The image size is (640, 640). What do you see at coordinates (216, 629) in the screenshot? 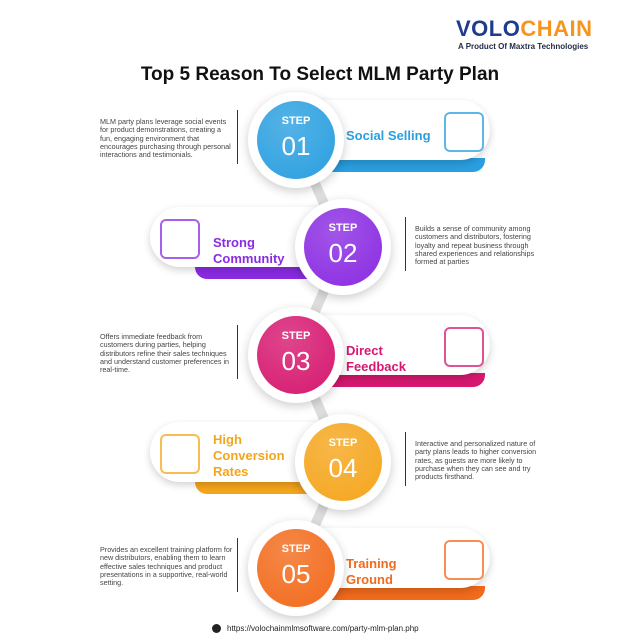
I see `globe-icon` at bounding box center [216, 629].